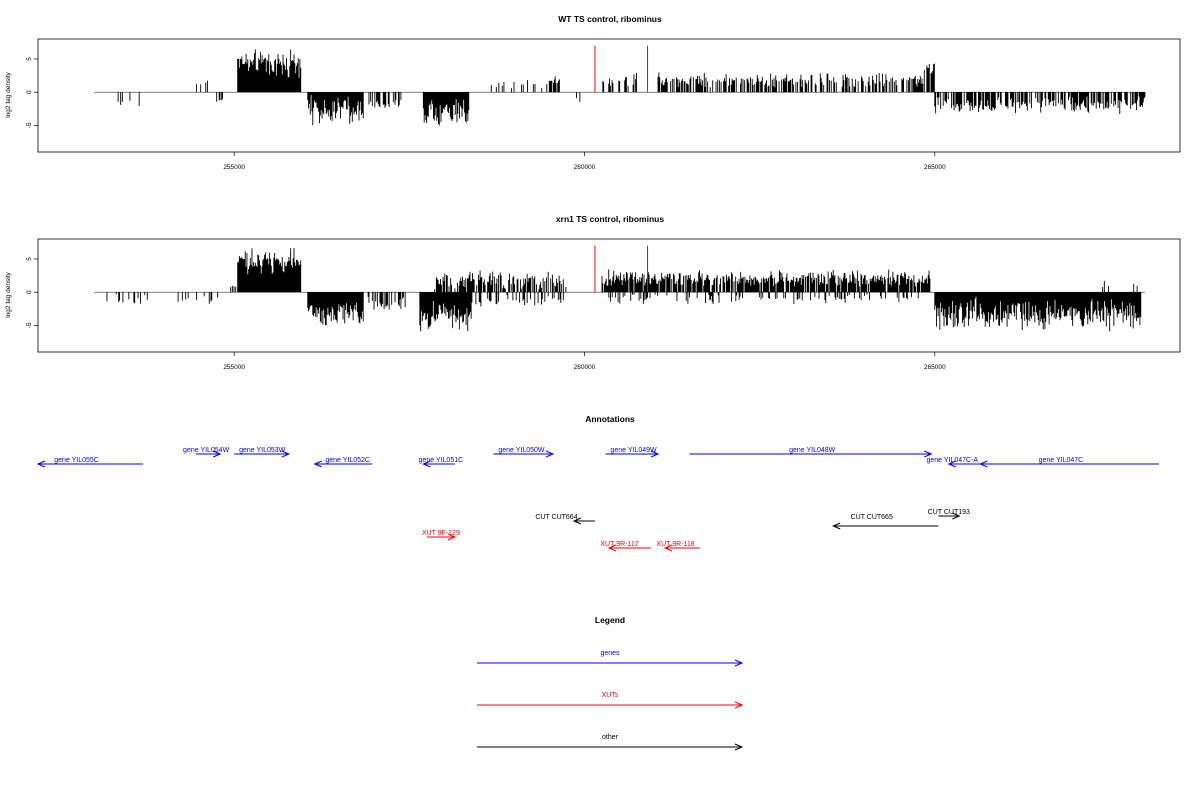  What do you see at coordinates (556, 517) in the screenshot?
I see `feature-label: CUT CUT664` at bounding box center [556, 517].